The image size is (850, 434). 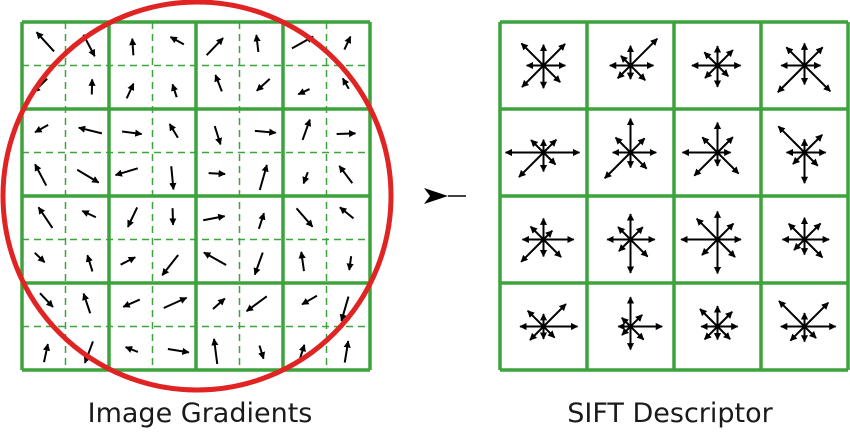 What do you see at coordinates (200, 413) in the screenshot?
I see `caption-image-gradients: Image Gradients` at bounding box center [200, 413].